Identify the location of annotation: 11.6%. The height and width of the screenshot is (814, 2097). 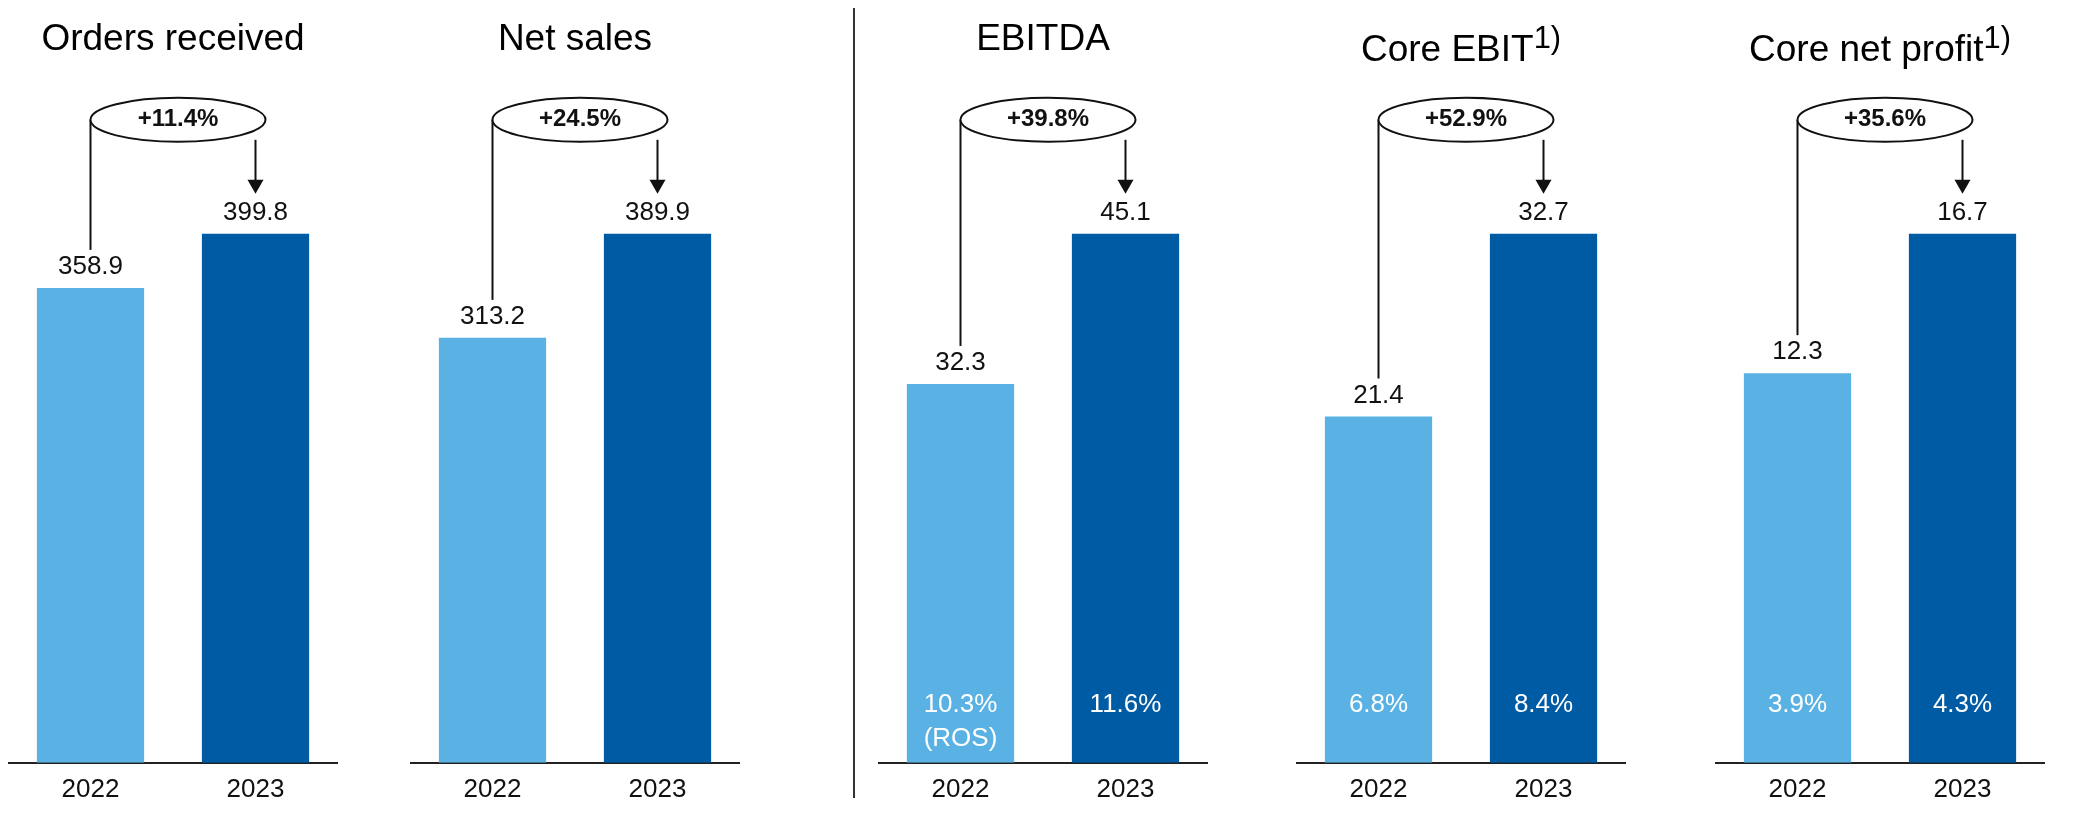
(1125, 702).